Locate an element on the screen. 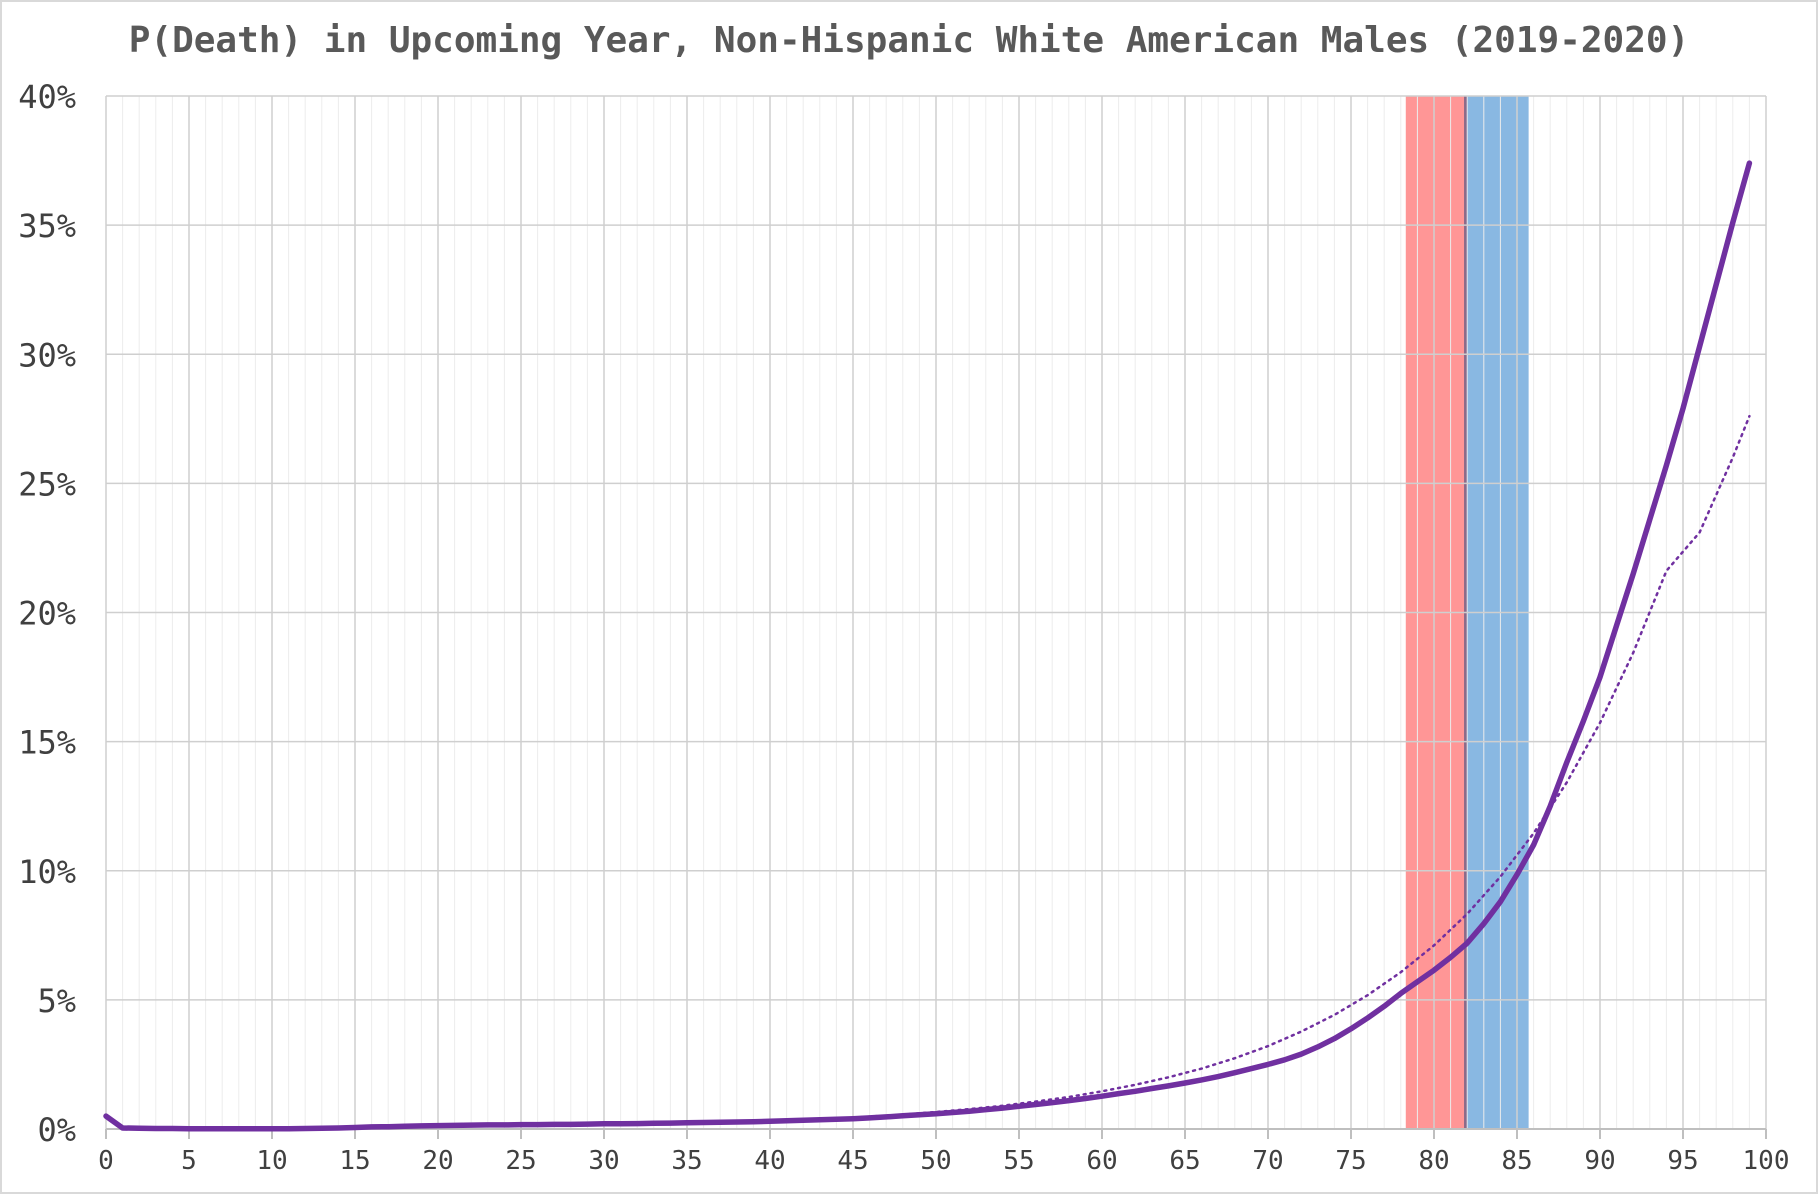 The image size is (1818, 1194). x-tick-label: 45 is located at coordinates (852, 1161).